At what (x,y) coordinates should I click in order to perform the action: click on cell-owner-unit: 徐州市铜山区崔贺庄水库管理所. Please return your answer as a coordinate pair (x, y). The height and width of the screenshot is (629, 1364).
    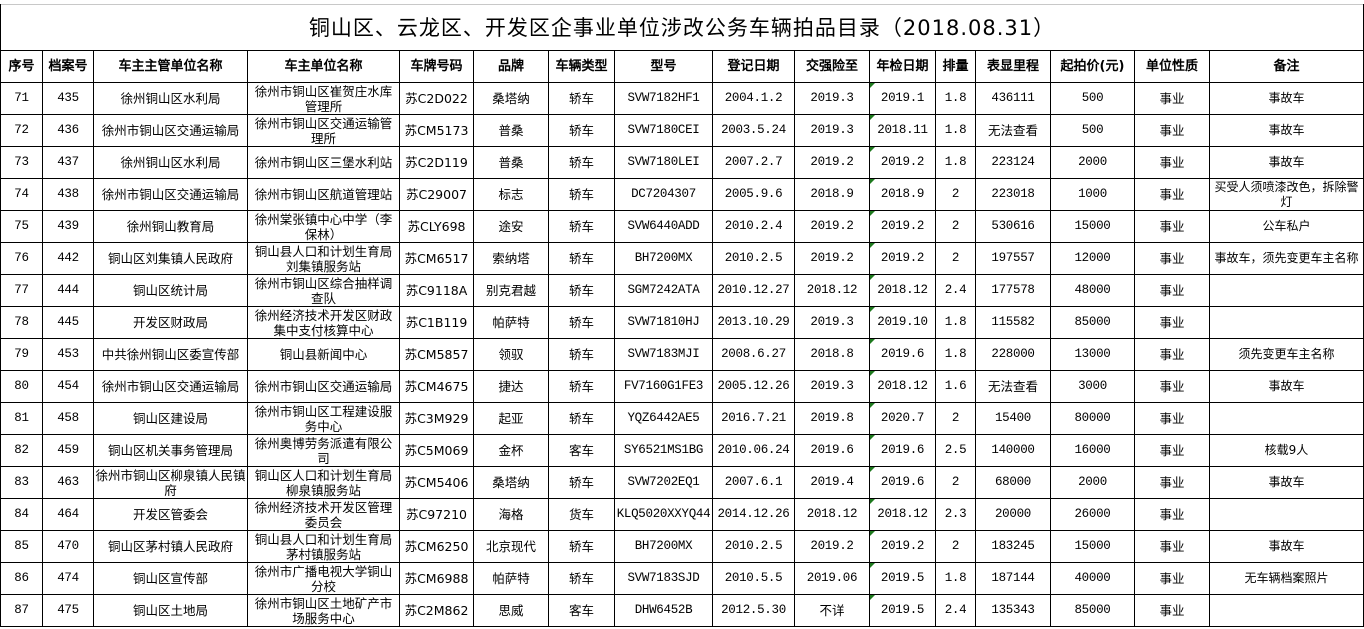
    Looking at the image, I should click on (323, 98).